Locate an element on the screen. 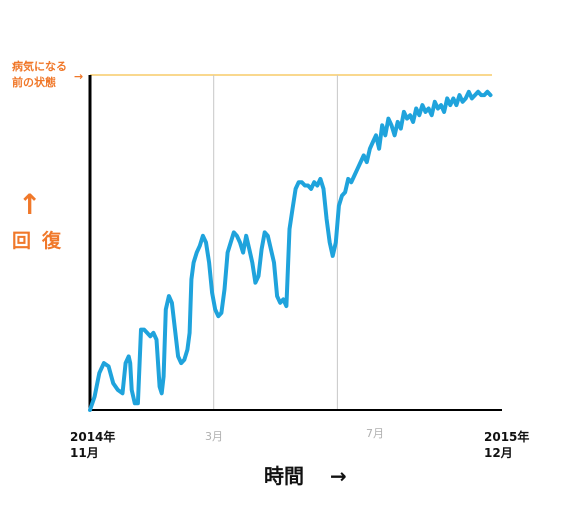  x-axis-label: 時間 is located at coordinates (284, 476).